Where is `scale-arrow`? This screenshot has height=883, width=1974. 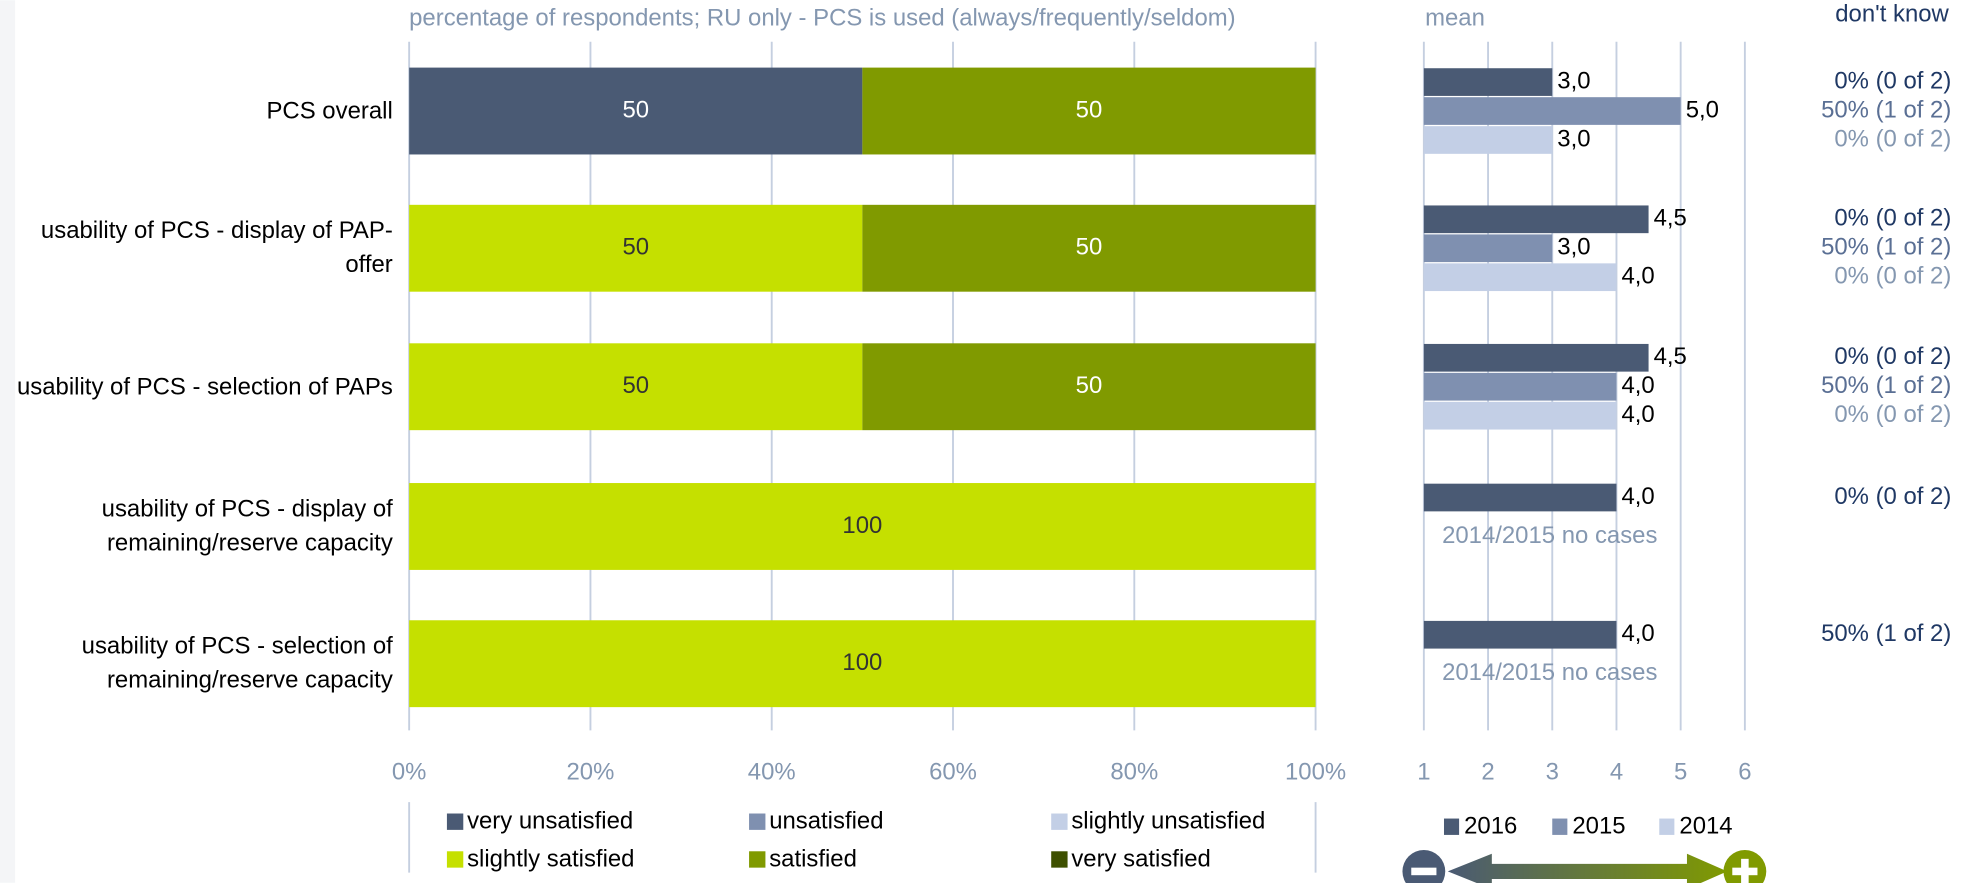 scale-arrow is located at coordinates (1584, 866).